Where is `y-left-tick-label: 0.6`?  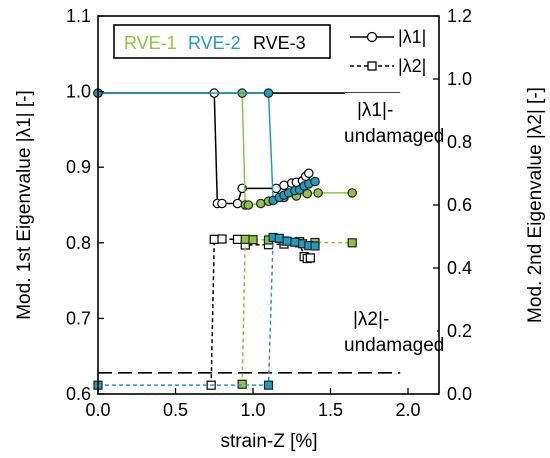
y-left-tick-label: 0.6 is located at coordinates (78, 394).